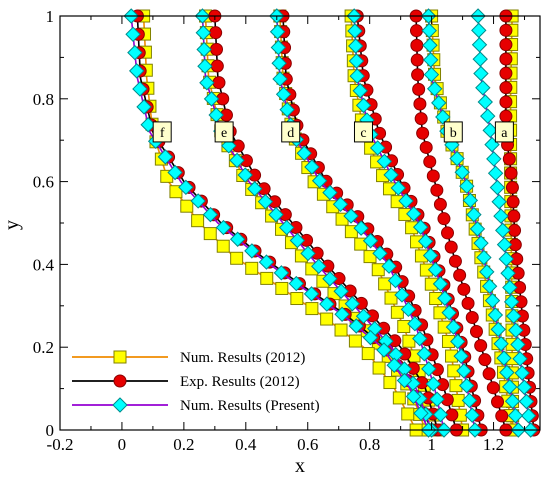 This screenshot has height=479, width=550. Describe the element at coordinates (43, 182) in the screenshot. I see `y-tick-label: 0.6` at that location.